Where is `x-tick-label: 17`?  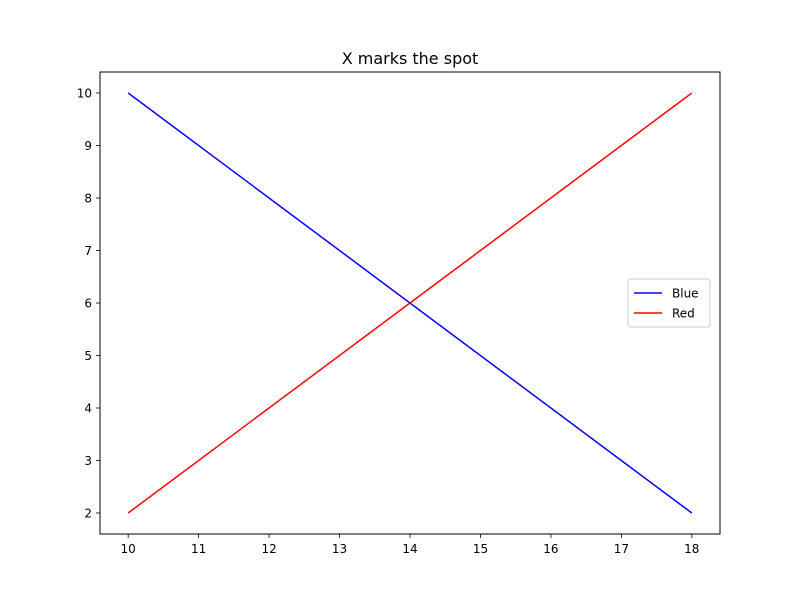 x-tick-label: 17 is located at coordinates (621, 549).